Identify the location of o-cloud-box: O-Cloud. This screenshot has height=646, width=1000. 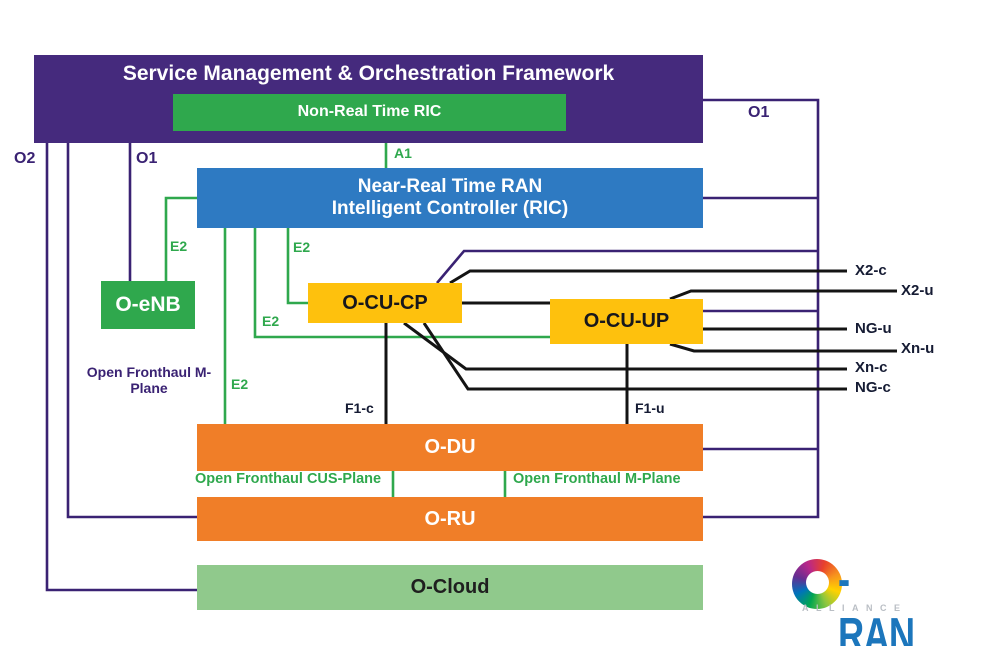
(450, 587).